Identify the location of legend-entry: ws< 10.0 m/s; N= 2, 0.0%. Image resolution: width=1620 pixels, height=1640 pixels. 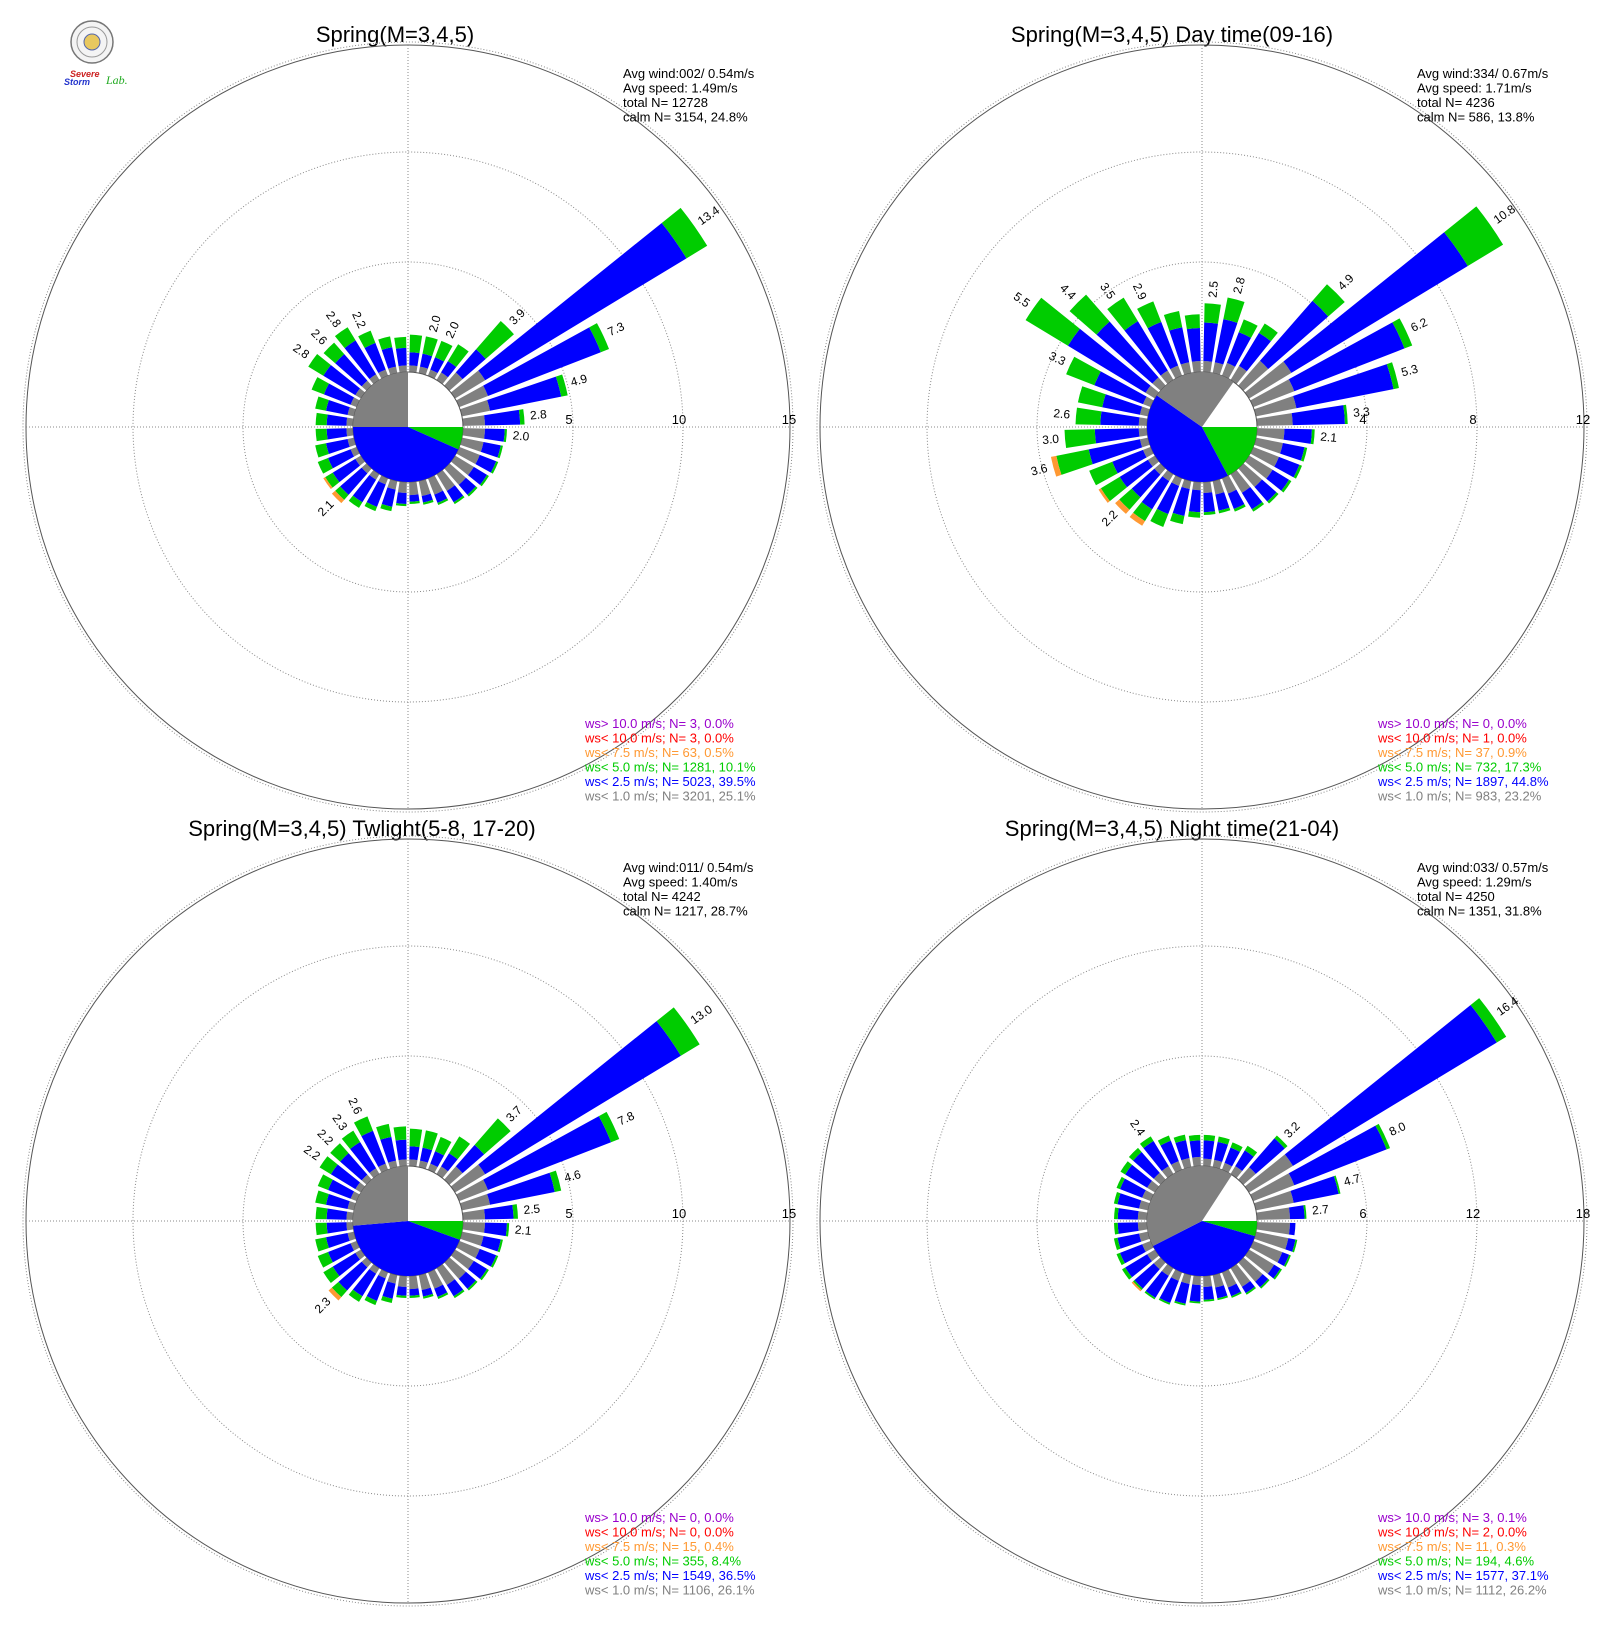
(1452, 1532).